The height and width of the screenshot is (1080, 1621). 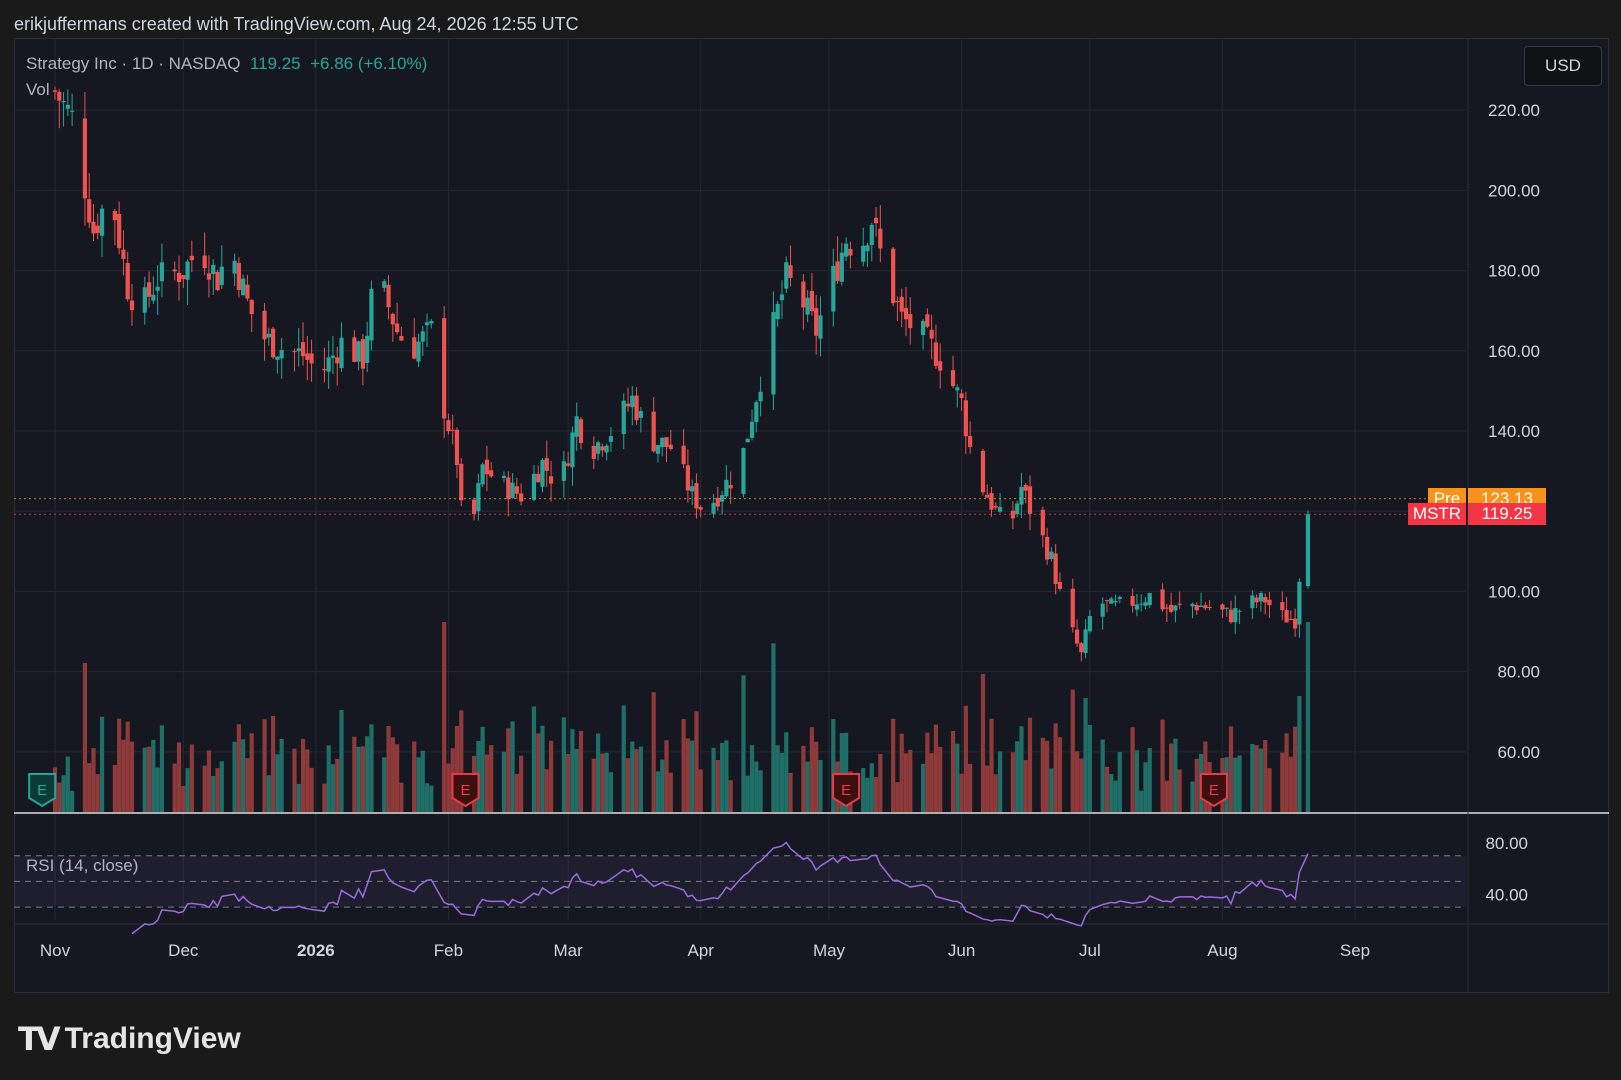 What do you see at coordinates (569, 950) in the screenshot?
I see `time-tick-label: Mar` at bounding box center [569, 950].